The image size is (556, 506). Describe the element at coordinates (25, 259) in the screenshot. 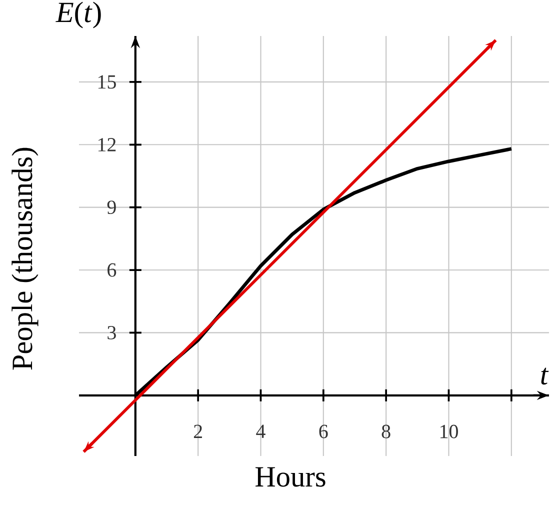

I see `y-axis-title: People (thousands)` at that location.